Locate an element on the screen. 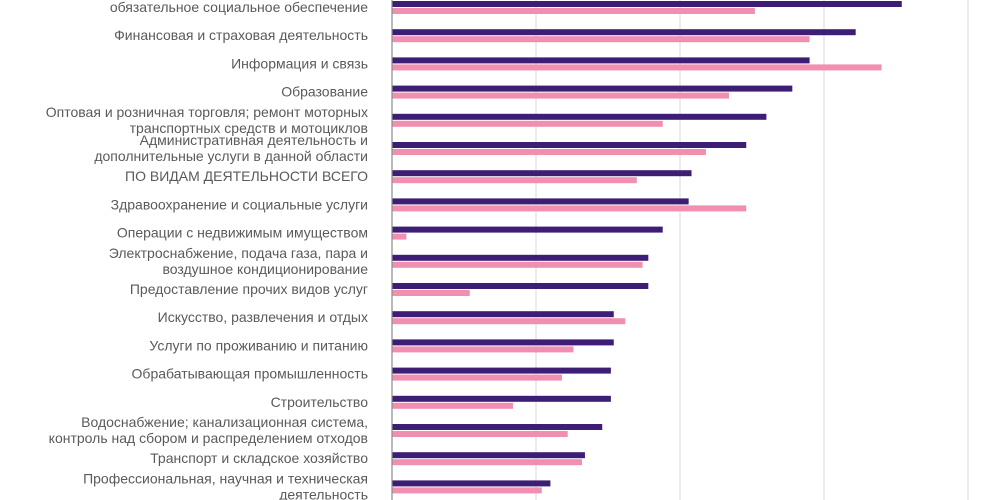 Image resolution: width=1000 pixels, height=500 pixels. category-label-2-line-0: Информация и связь is located at coordinates (299, 63).